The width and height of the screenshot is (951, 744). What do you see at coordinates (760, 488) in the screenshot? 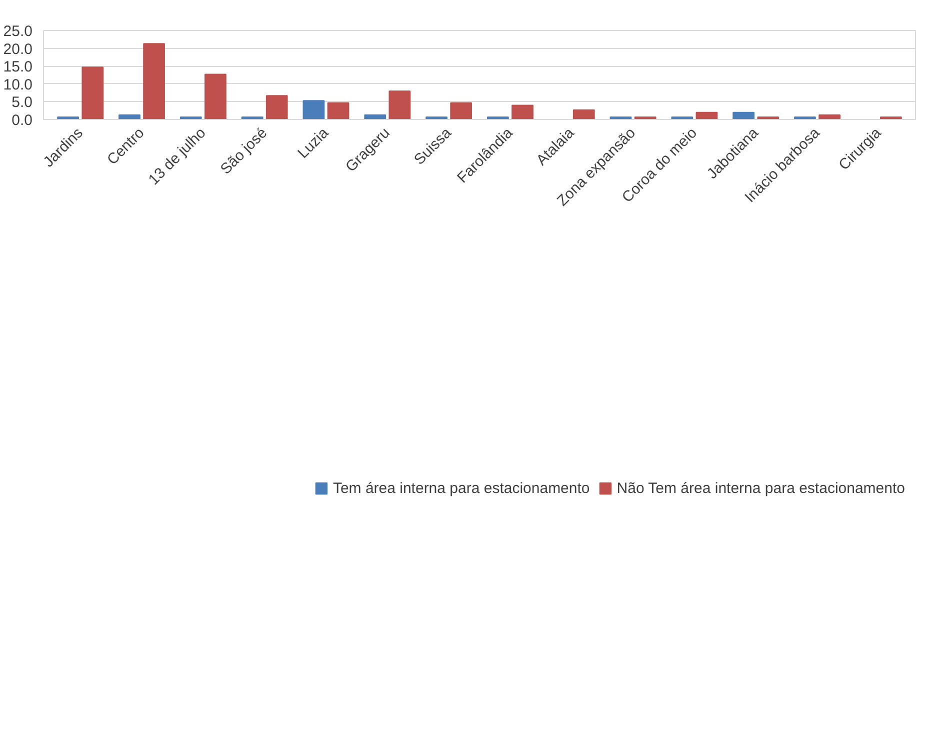
I see `legend-label: Não Tem área interna para estacionamento` at bounding box center [760, 488].